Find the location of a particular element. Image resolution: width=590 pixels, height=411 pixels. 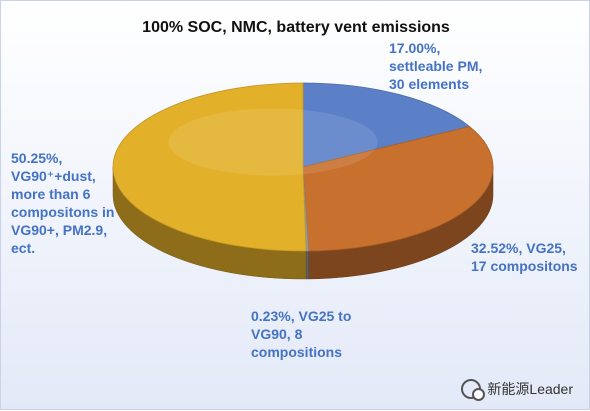

pie-highlight is located at coordinates (273, 142).